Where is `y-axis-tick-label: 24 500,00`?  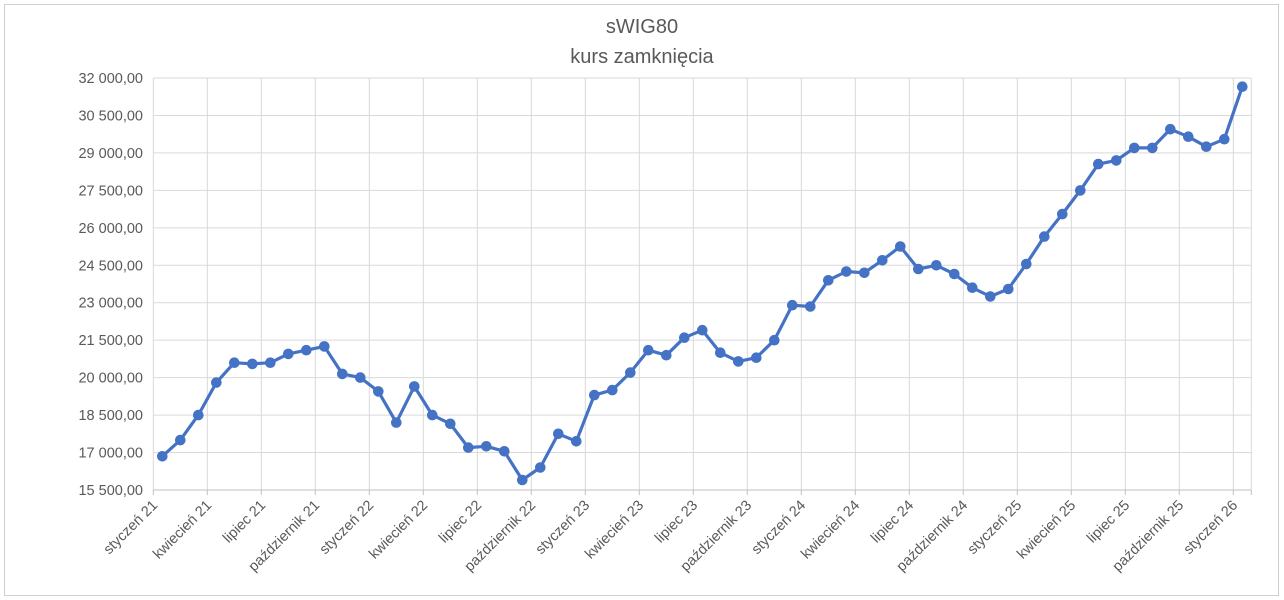 y-axis-tick-label: 24 500,00 is located at coordinates (110, 266).